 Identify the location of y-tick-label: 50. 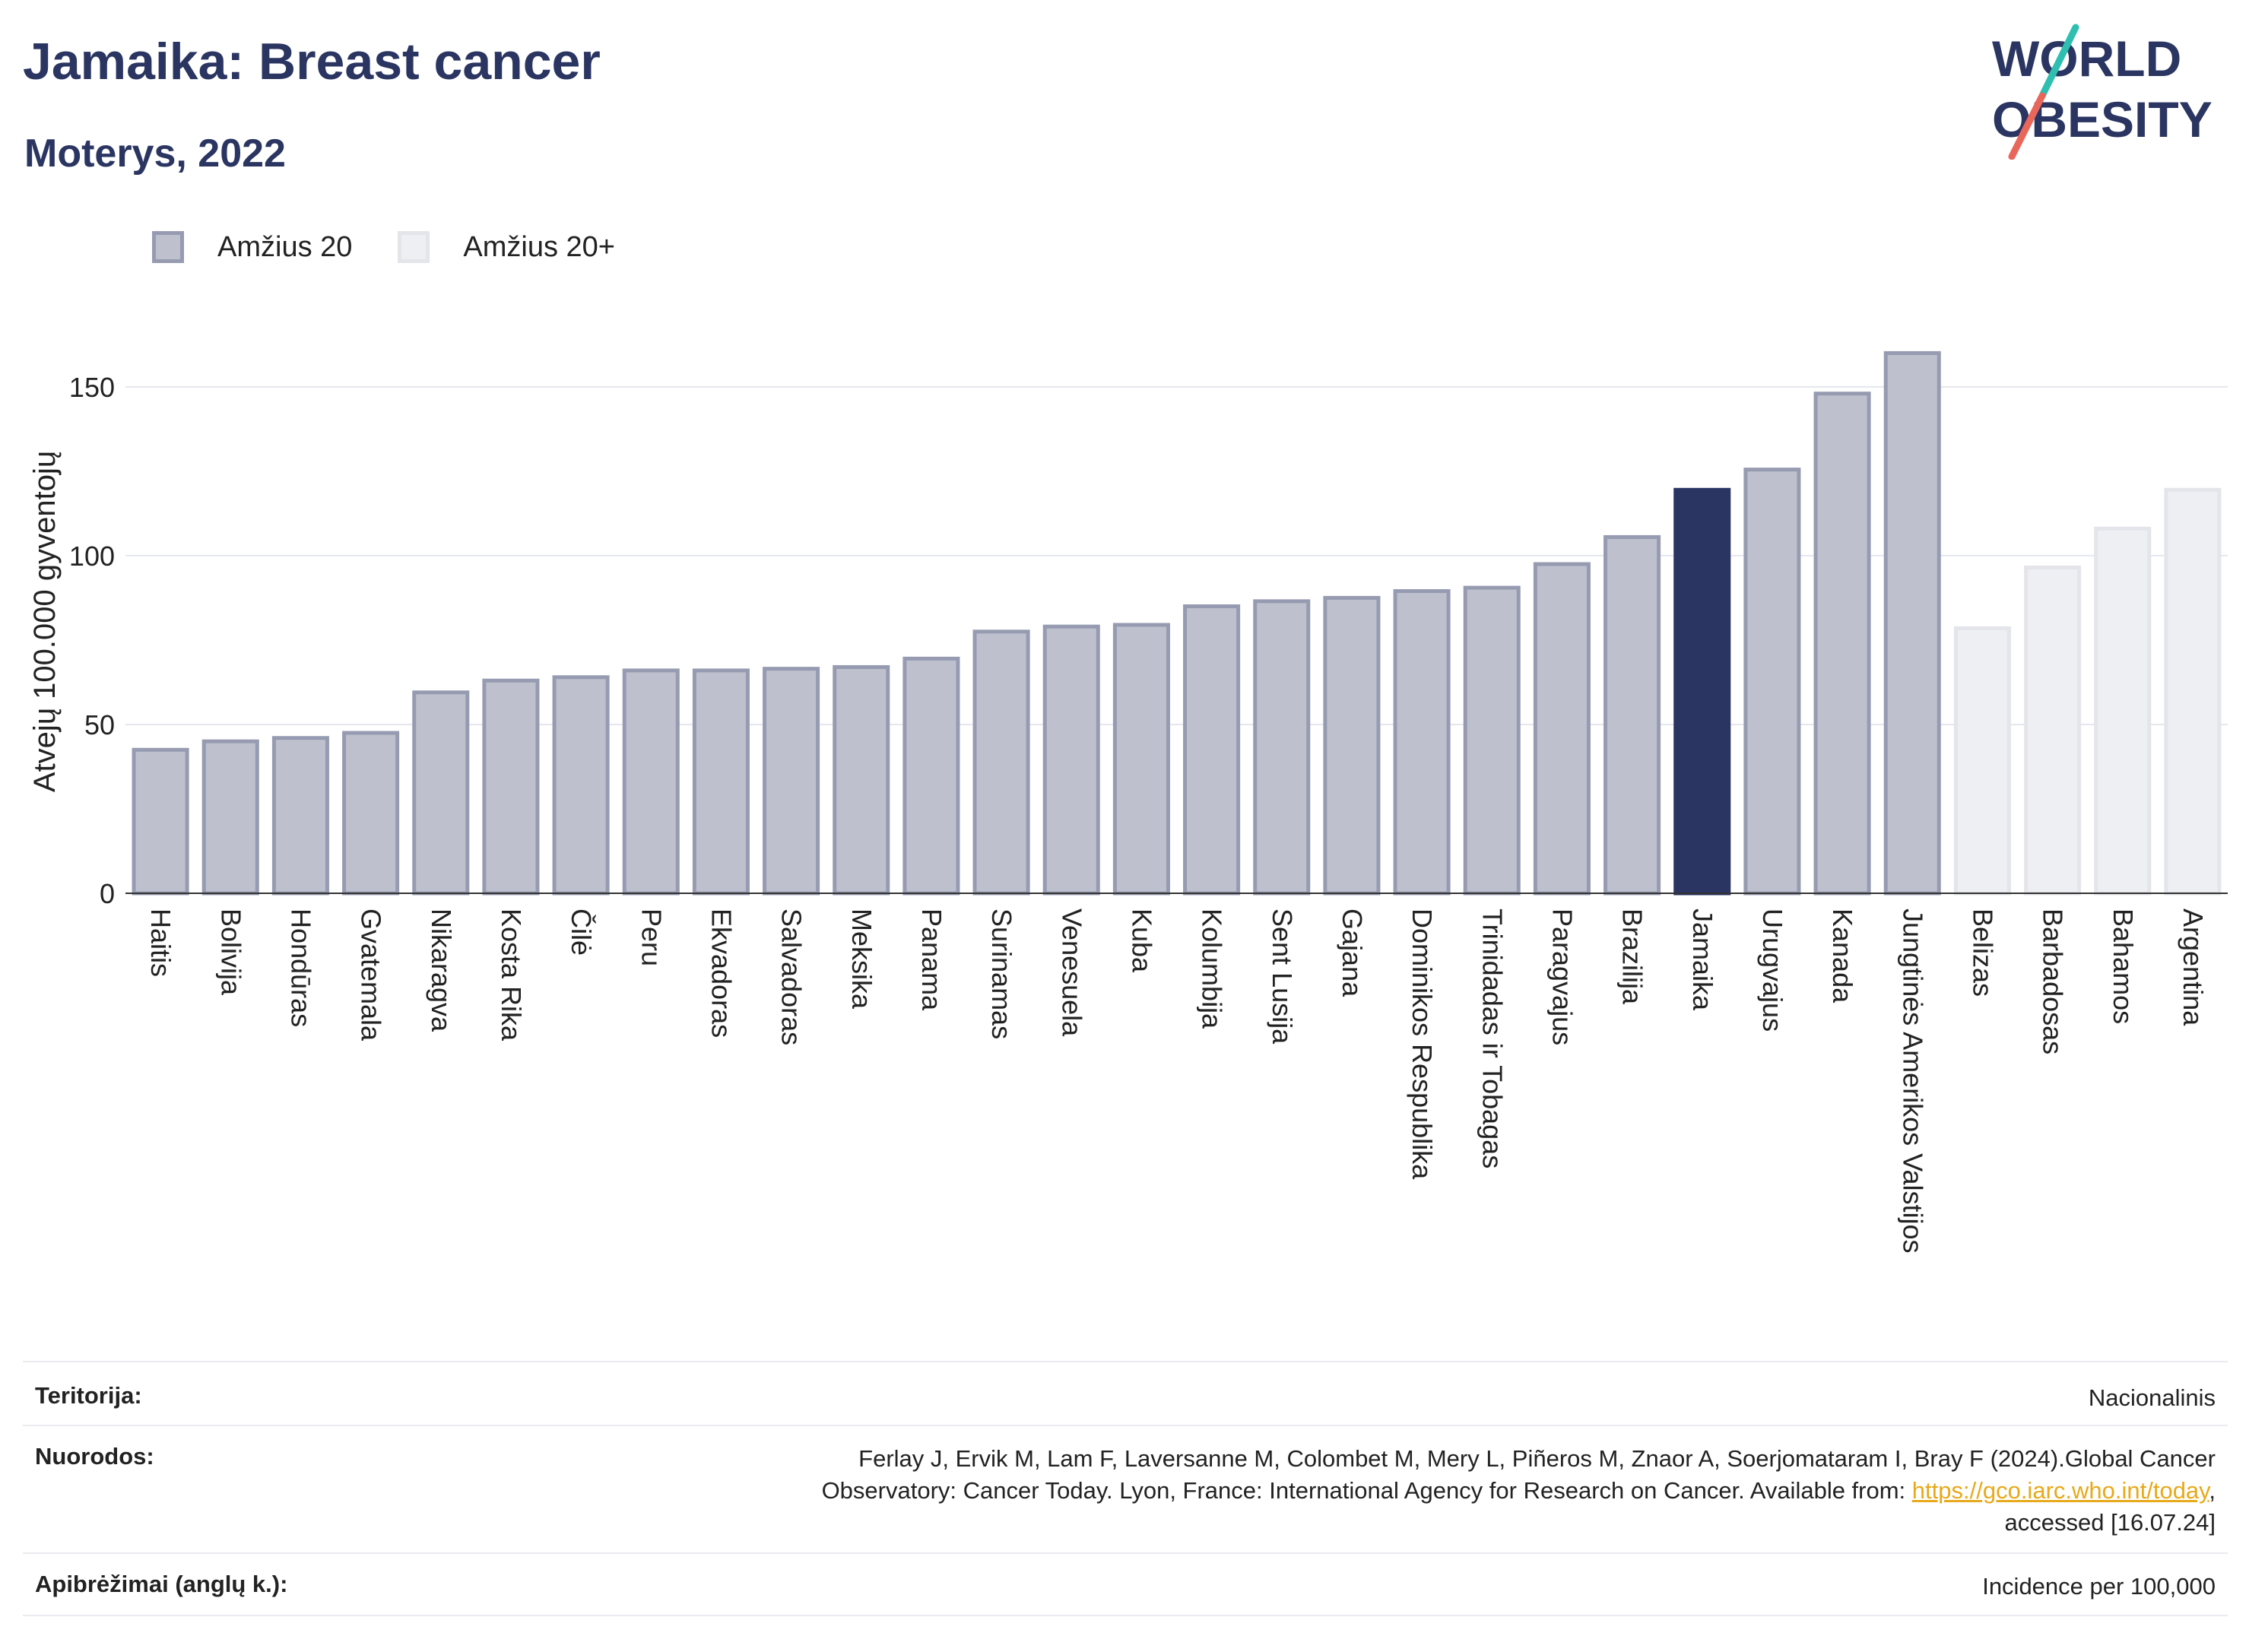
(99, 724).